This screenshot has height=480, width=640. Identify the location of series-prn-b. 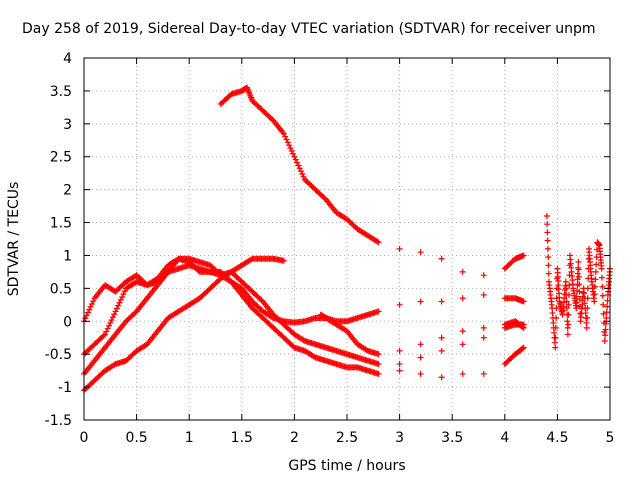
(184, 290).